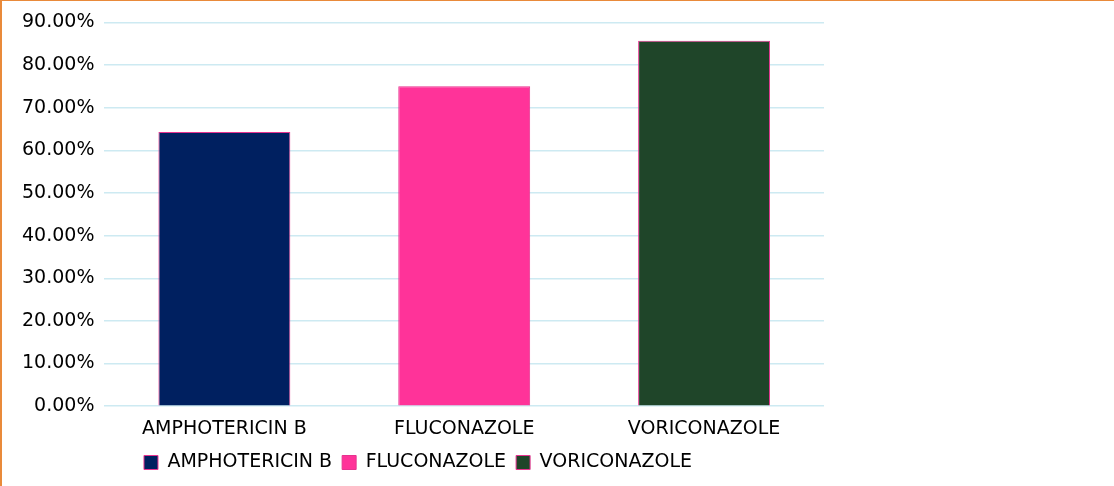 The height and width of the screenshot is (486, 1114). Describe the element at coordinates (58, 361) in the screenshot. I see `y-tick-label: 10.00%` at that location.